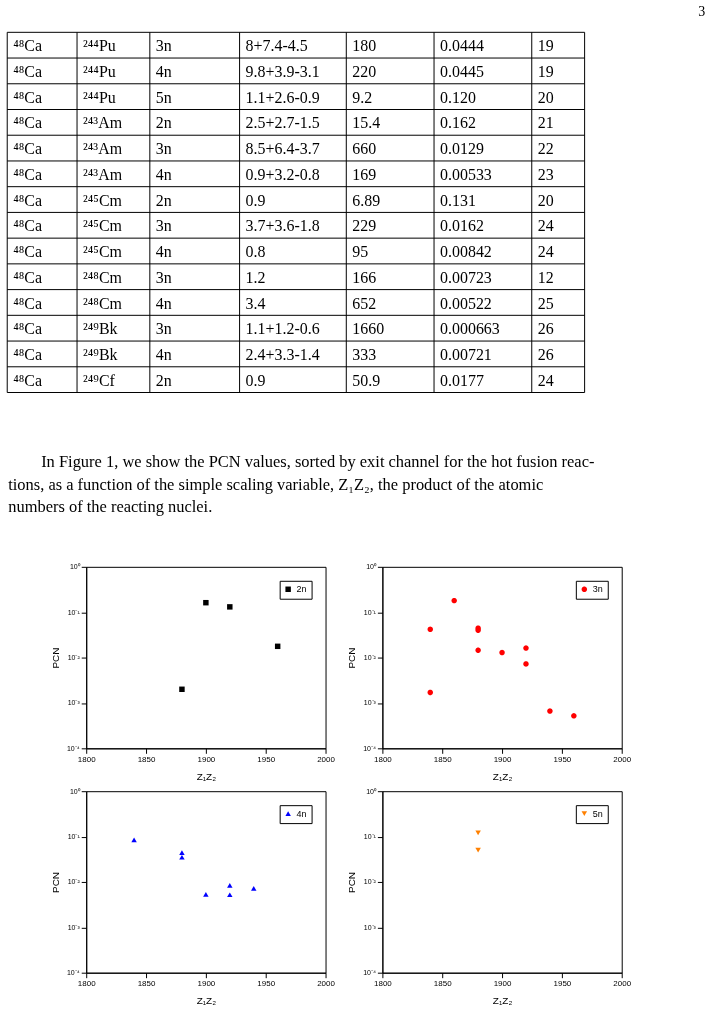 The width and height of the screenshot is (716, 1021). What do you see at coordinates (462, 46) in the screenshot?
I see `text: 0.0444` at bounding box center [462, 46].